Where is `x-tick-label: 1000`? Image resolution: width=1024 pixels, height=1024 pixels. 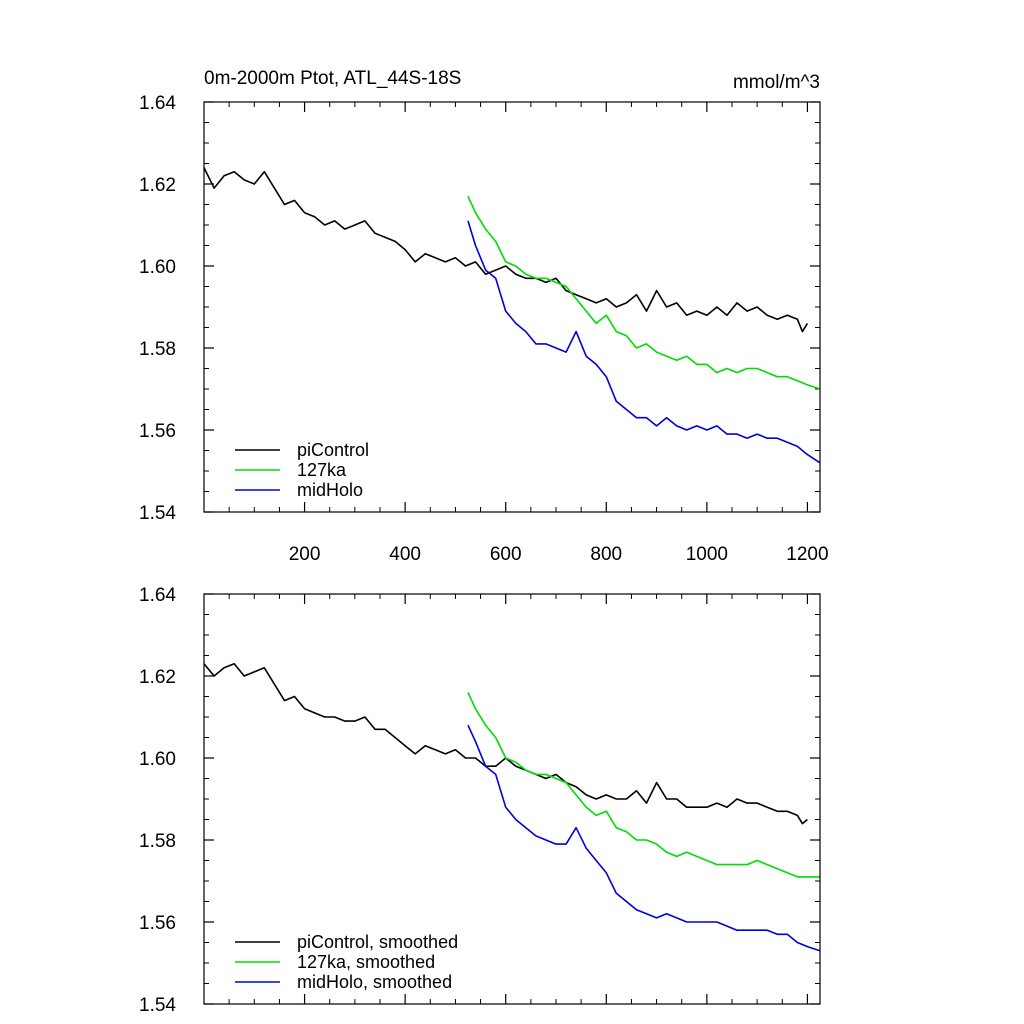
x-tick-label: 1000 is located at coordinates (707, 554).